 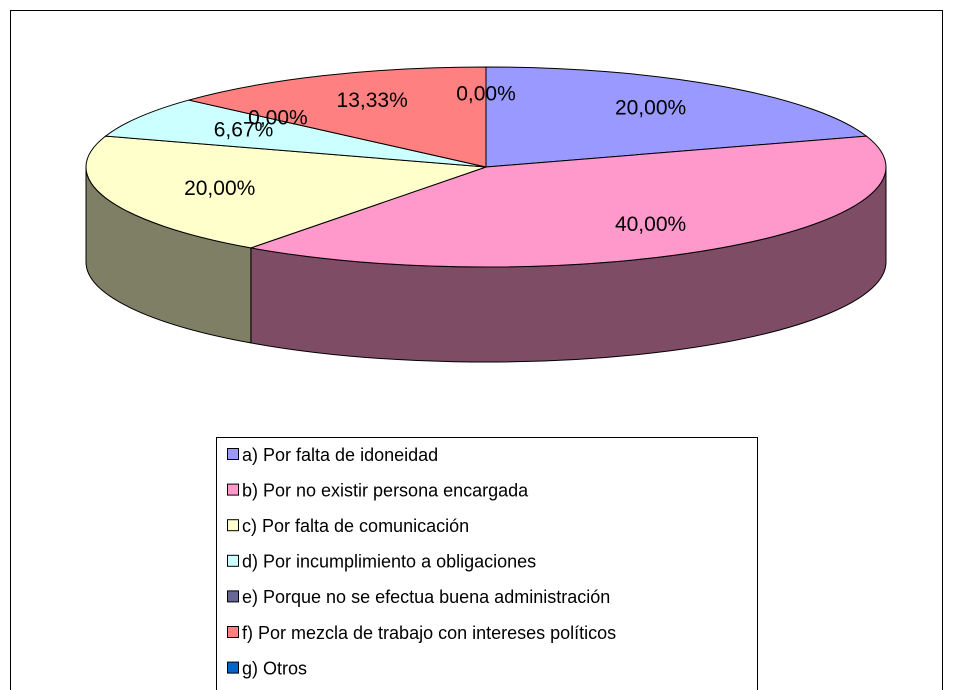 What do you see at coordinates (244, 130) in the screenshot?
I see `data-label: 6,67%` at bounding box center [244, 130].